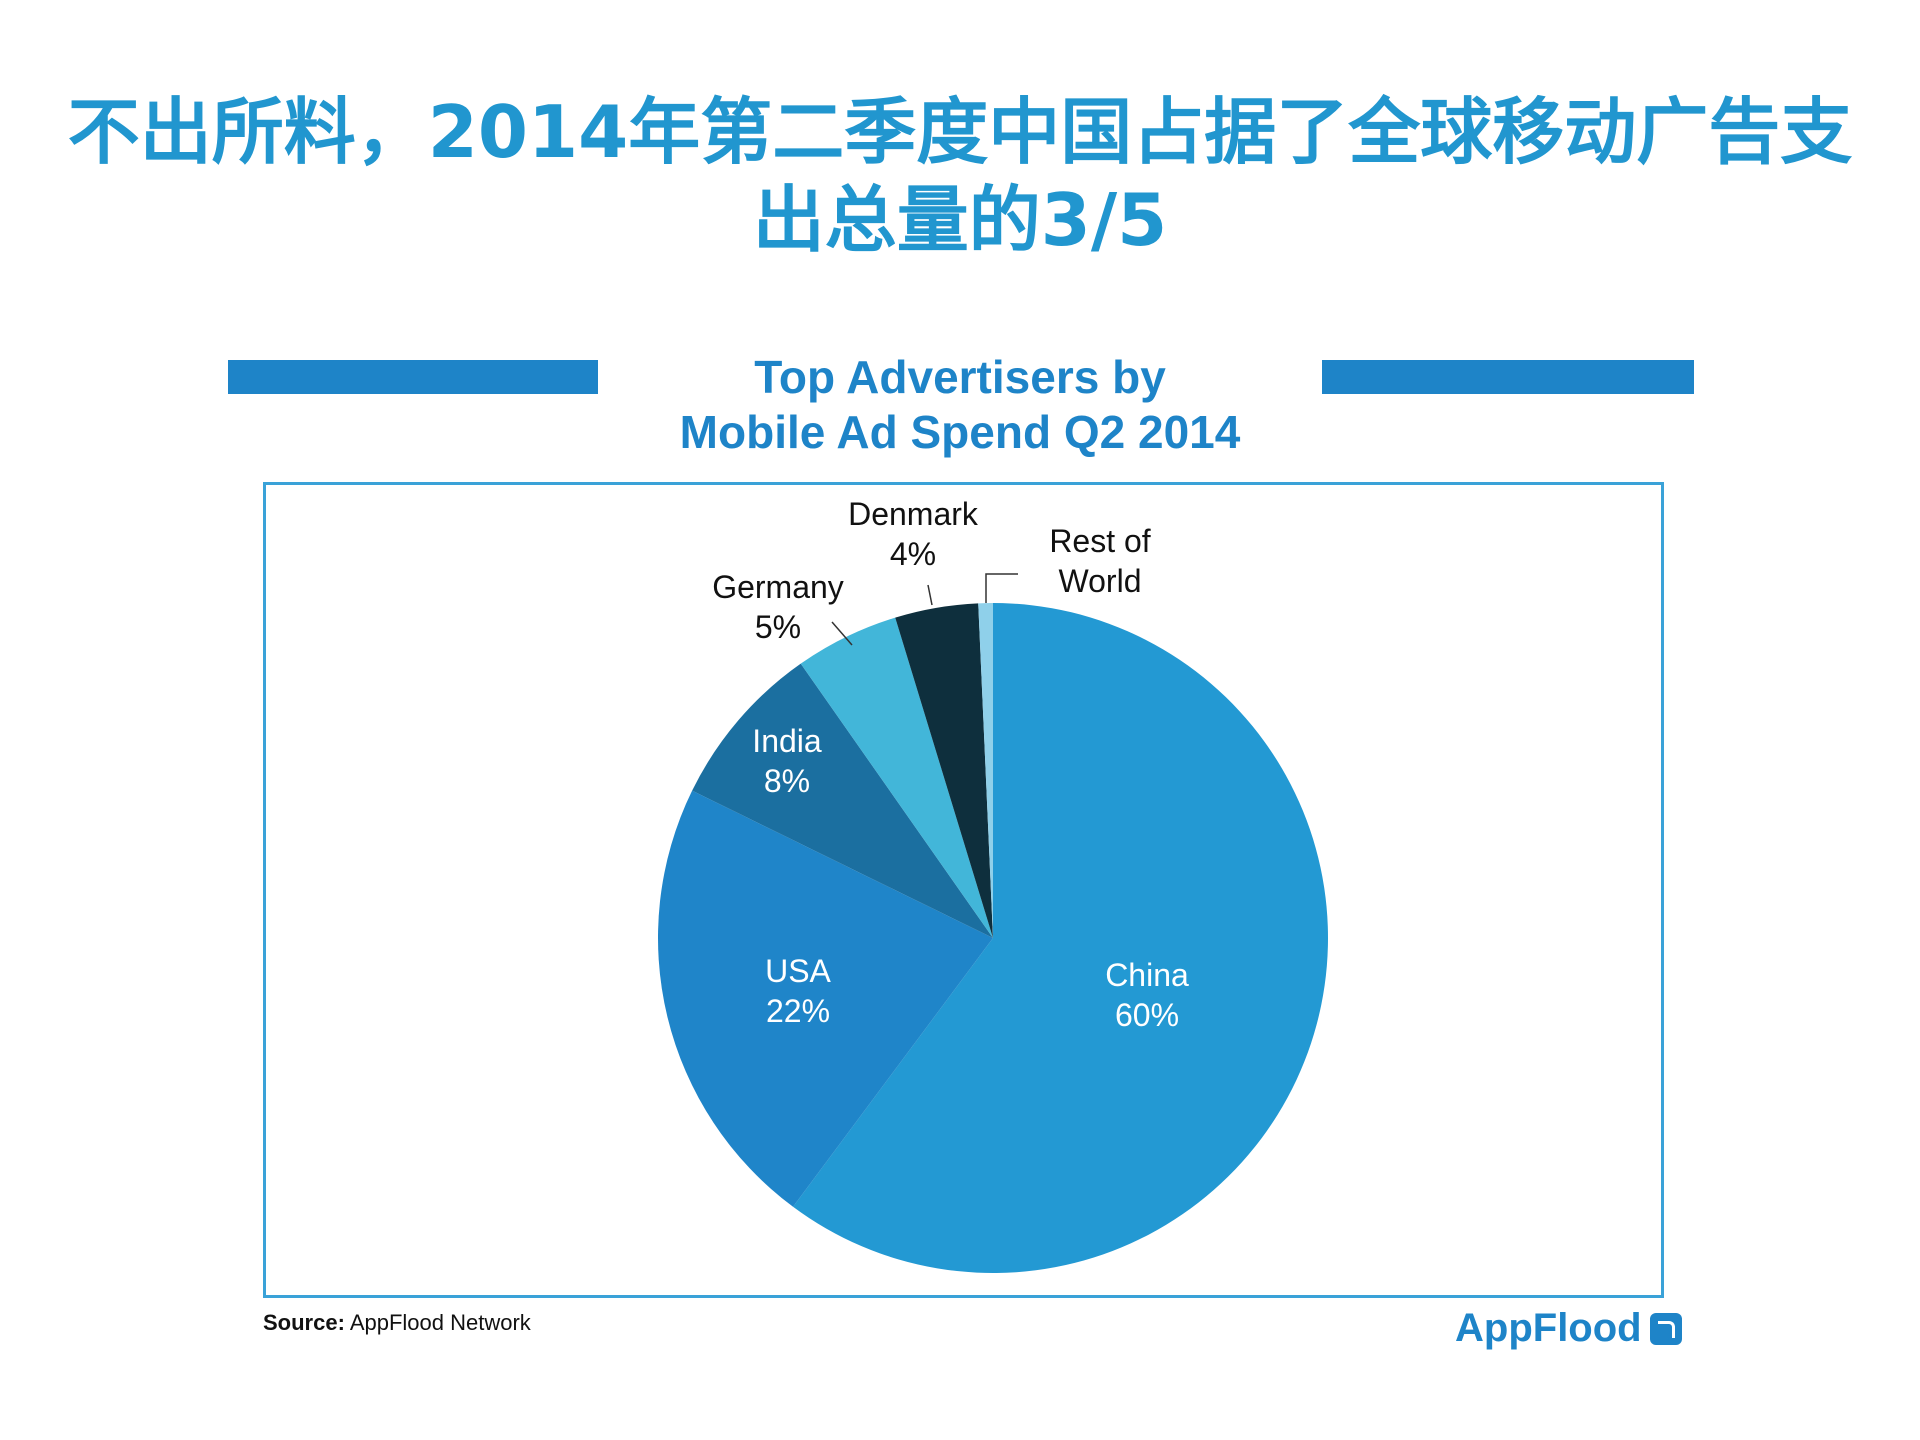  I want to click on page-headline: 不出所料，2014年第二季度中国占据了全球移动广告支 出总量的3/5, so click(960, 176).